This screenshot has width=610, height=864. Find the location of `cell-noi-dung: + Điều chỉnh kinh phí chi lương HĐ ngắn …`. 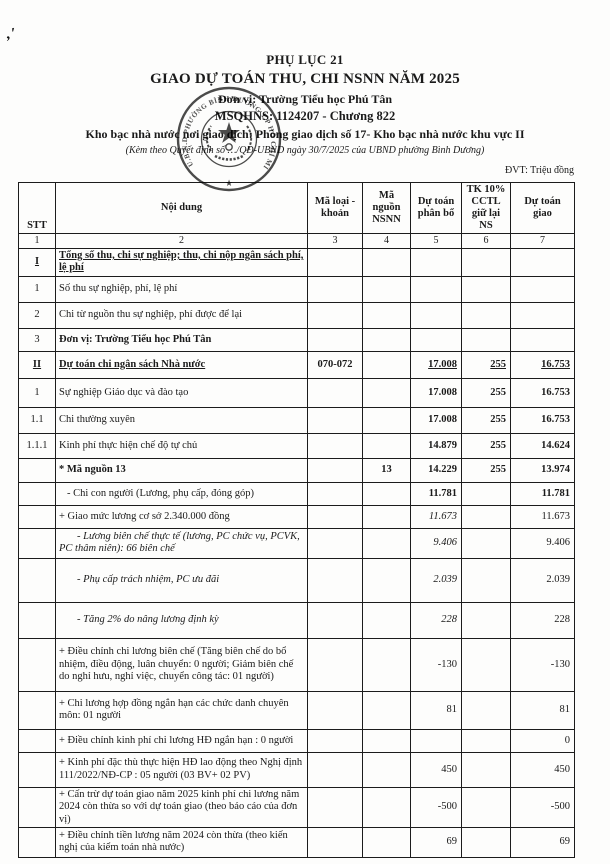

cell-noi-dung: + Điều chỉnh kinh phí chi lương HĐ ngắn … is located at coordinates (181, 740).